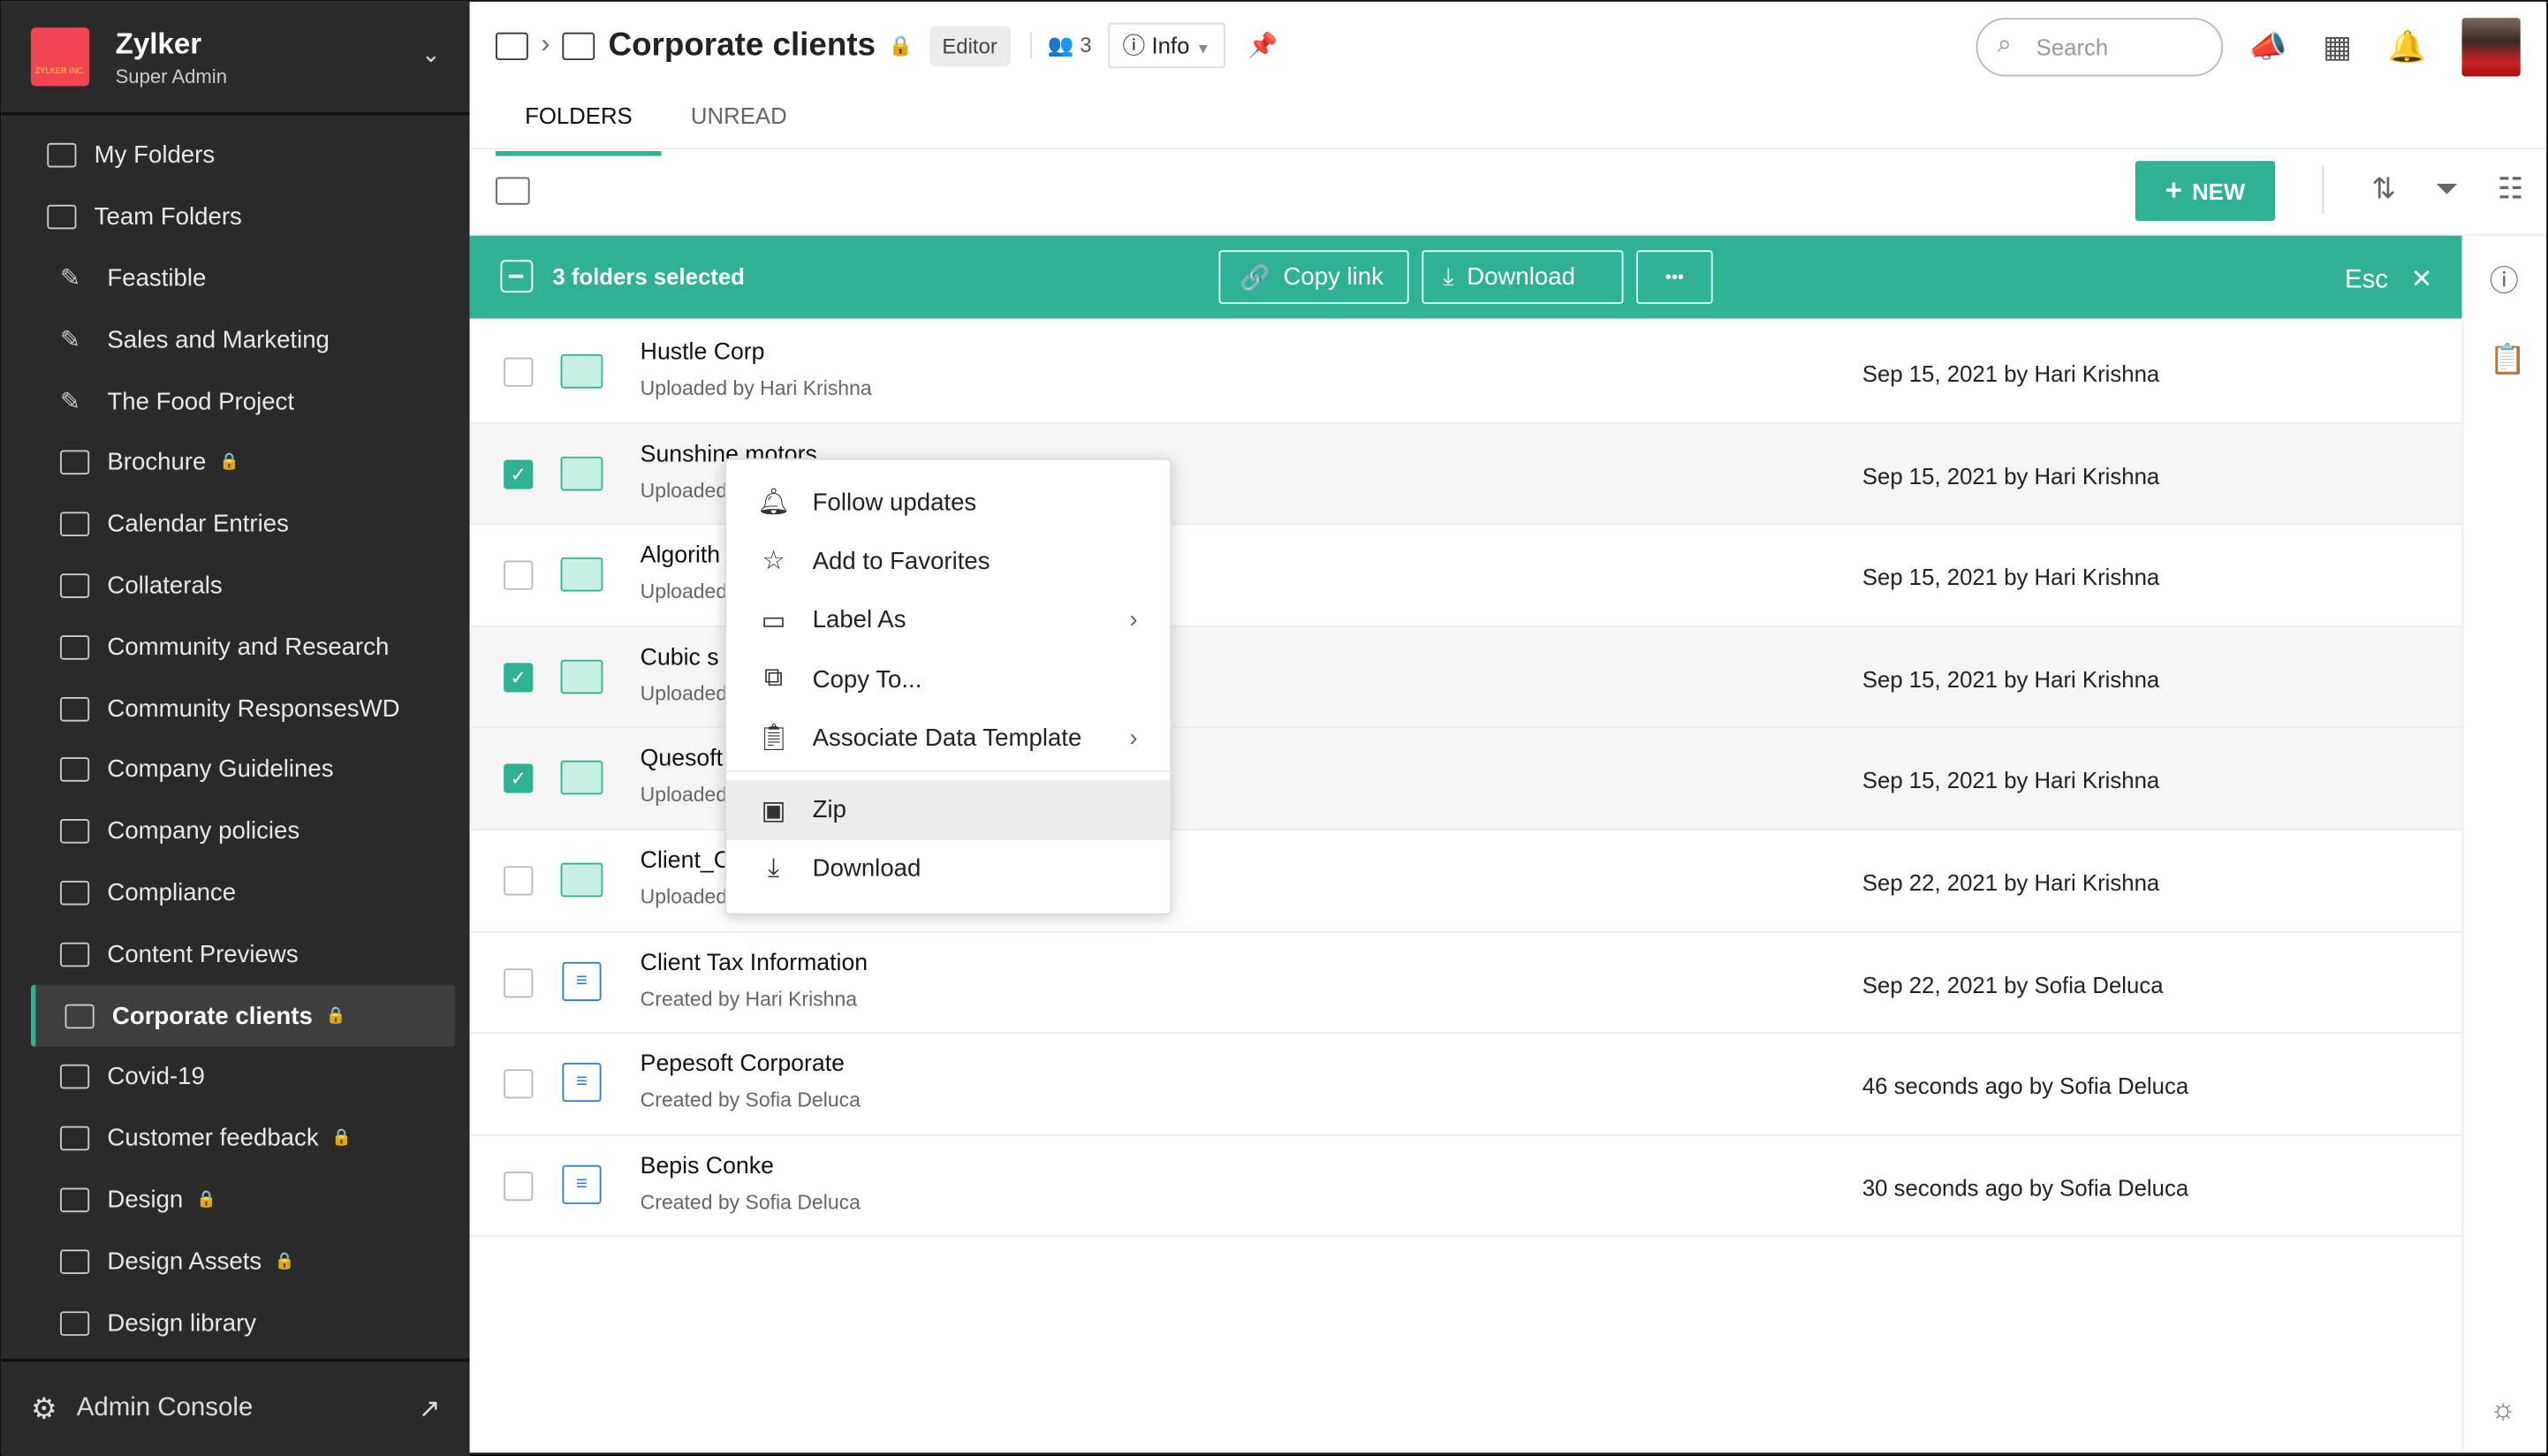  Describe the element at coordinates (738, 115) in the screenshot. I see `tab-unread: UNREAD` at that location.